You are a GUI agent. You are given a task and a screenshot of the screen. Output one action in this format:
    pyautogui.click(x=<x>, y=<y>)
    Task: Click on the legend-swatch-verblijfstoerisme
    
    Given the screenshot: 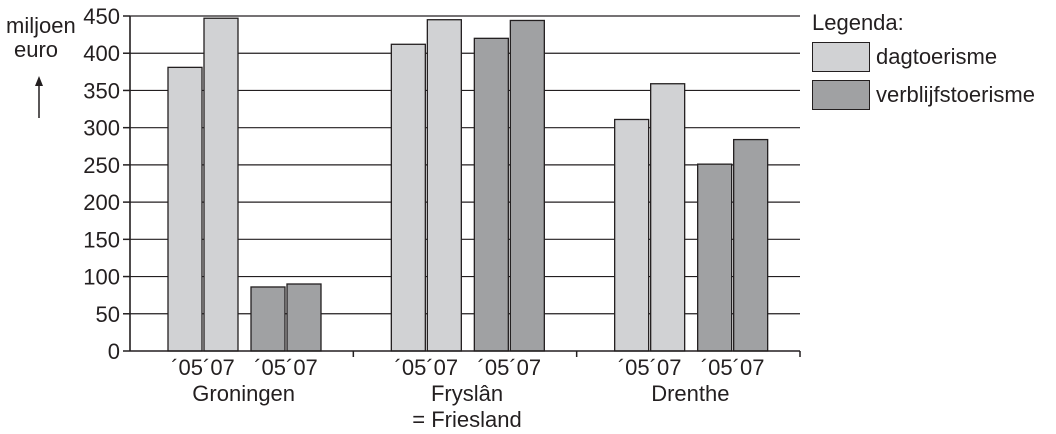 What is the action you would take?
    pyautogui.click(x=841, y=95)
    